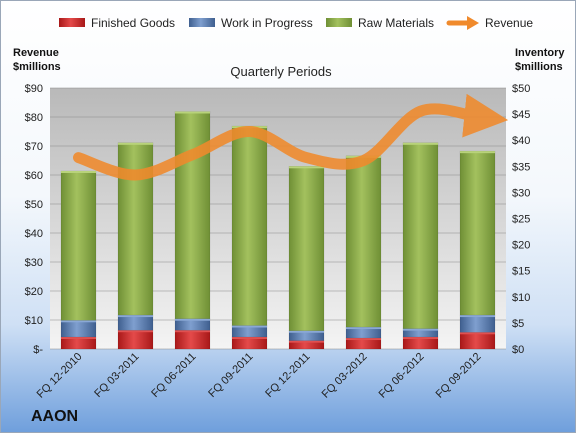 The image size is (576, 433). What do you see at coordinates (521, 193) in the screenshot?
I see `right-tick-label: $30` at bounding box center [521, 193].